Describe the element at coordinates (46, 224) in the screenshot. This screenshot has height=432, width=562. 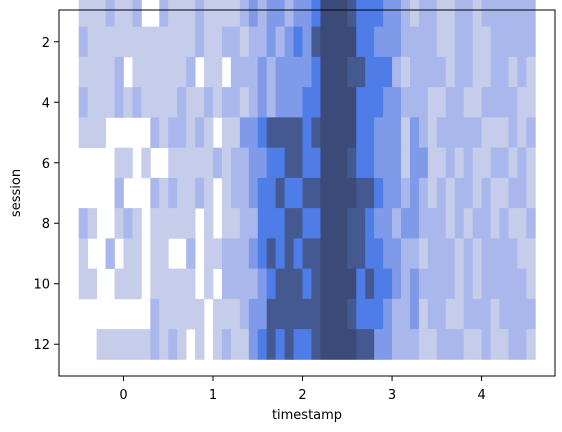
I see `y-tick-label: 8` at that location.